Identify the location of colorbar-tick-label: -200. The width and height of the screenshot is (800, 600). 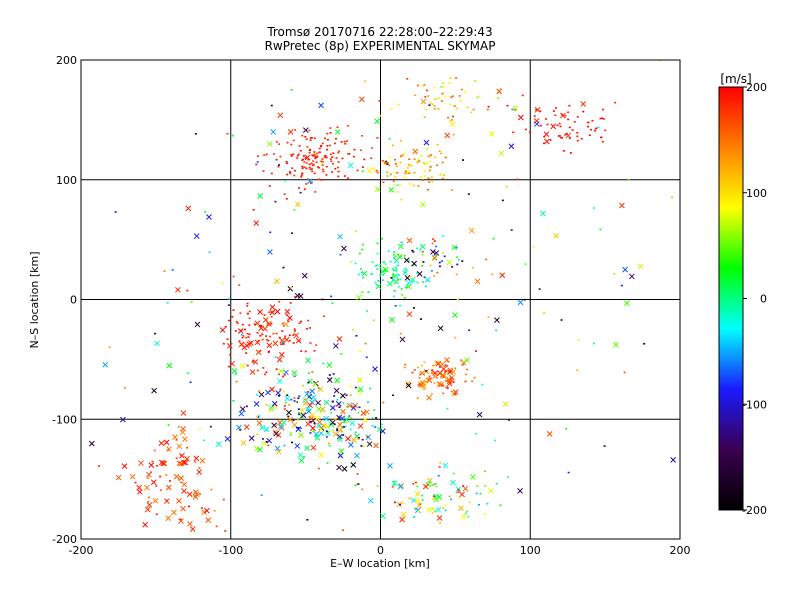
(754, 510).